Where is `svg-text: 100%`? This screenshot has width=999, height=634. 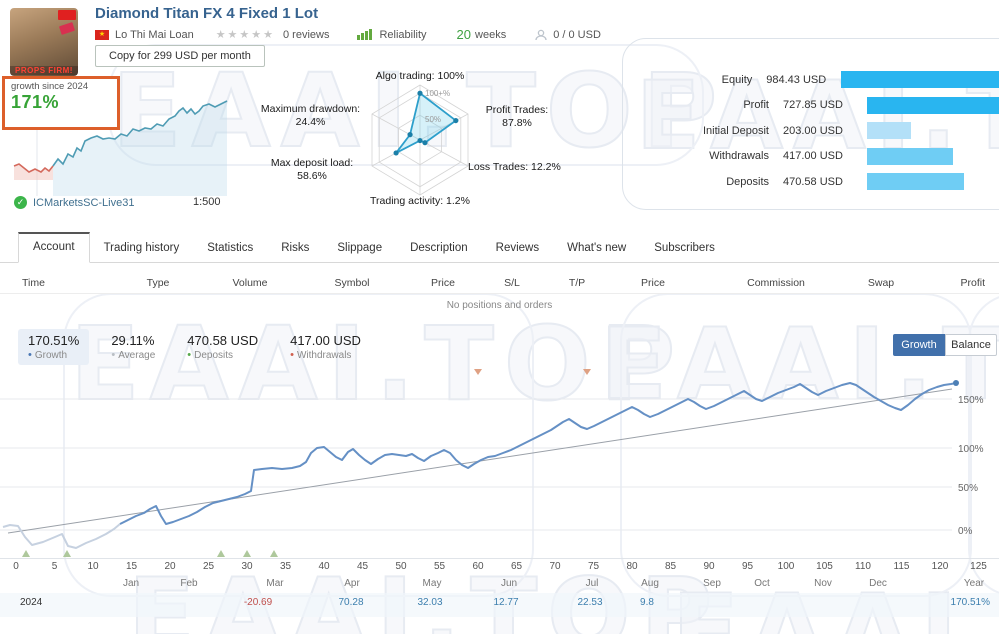 svg-text: 100% is located at coordinates (971, 449).